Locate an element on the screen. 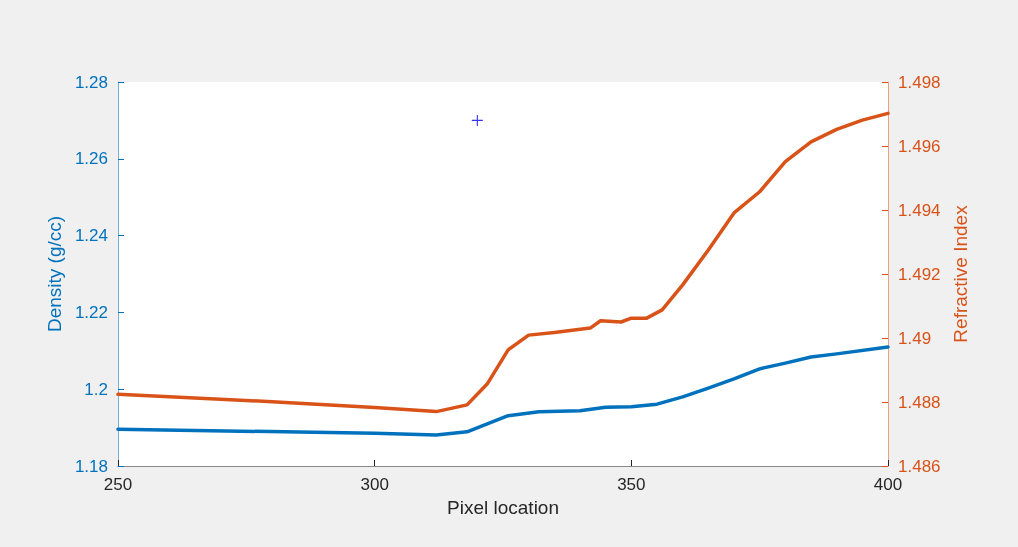 The height and width of the screenshot is (547, 1018). y2-tick-label: 1.488 is located at coordinates (919, 402).